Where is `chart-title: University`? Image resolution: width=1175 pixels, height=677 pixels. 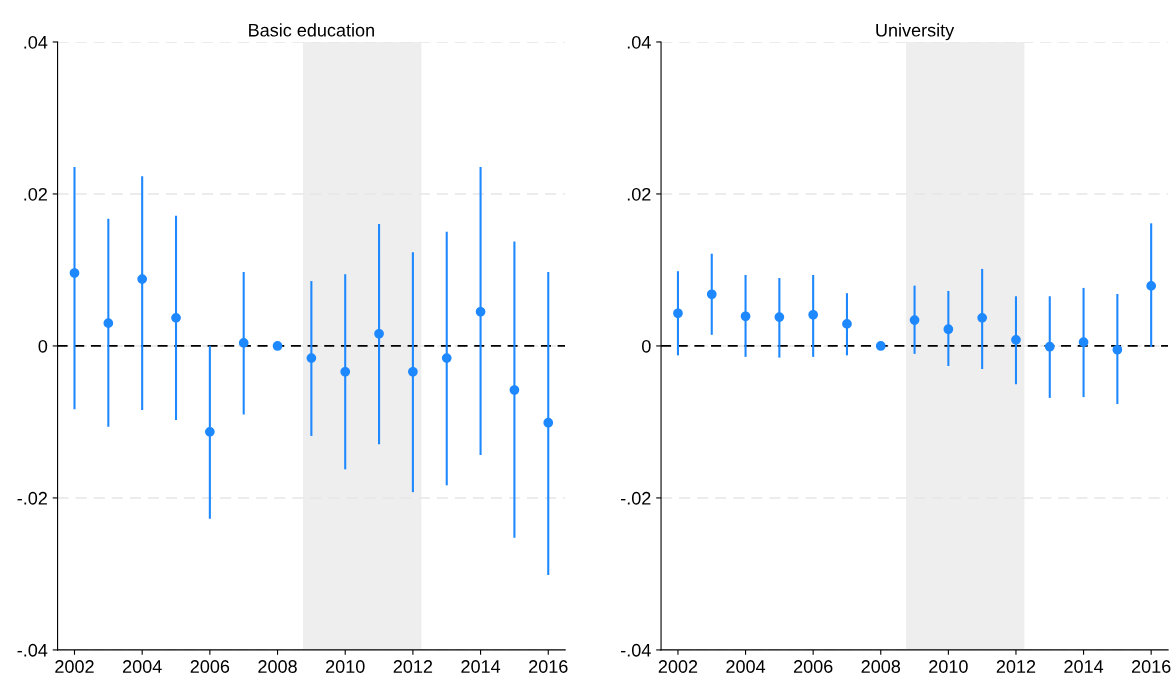
chart-title: University is located at coordinates (915, 32).